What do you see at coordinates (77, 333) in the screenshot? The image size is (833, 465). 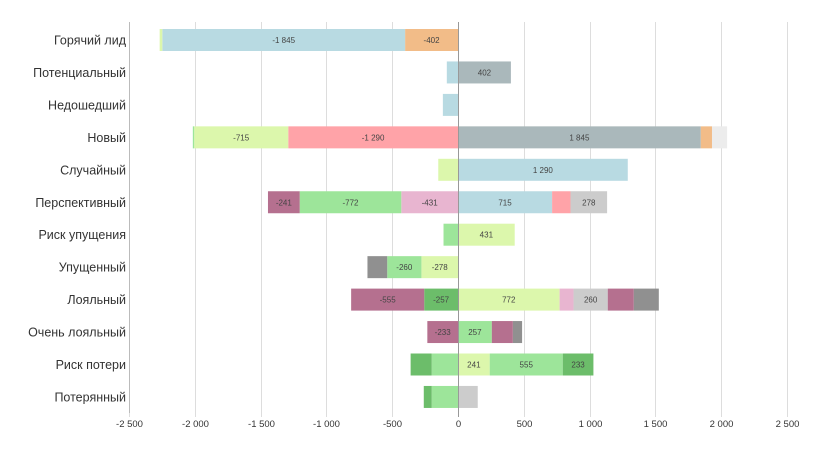 I see `category-label: Очень лояльный` at bounding box center [77, 333].